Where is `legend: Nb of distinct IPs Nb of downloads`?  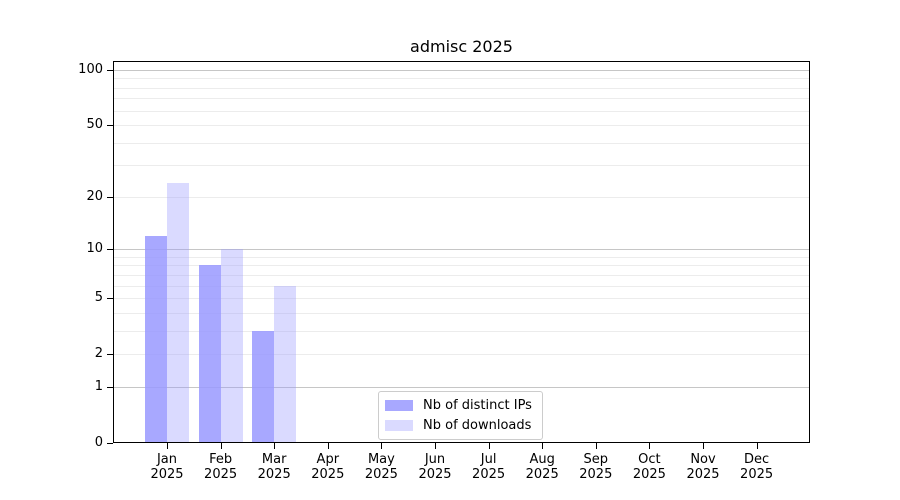
legend: Nb of distinct IPs Nb of downloads is located at coordinates (460, 415).